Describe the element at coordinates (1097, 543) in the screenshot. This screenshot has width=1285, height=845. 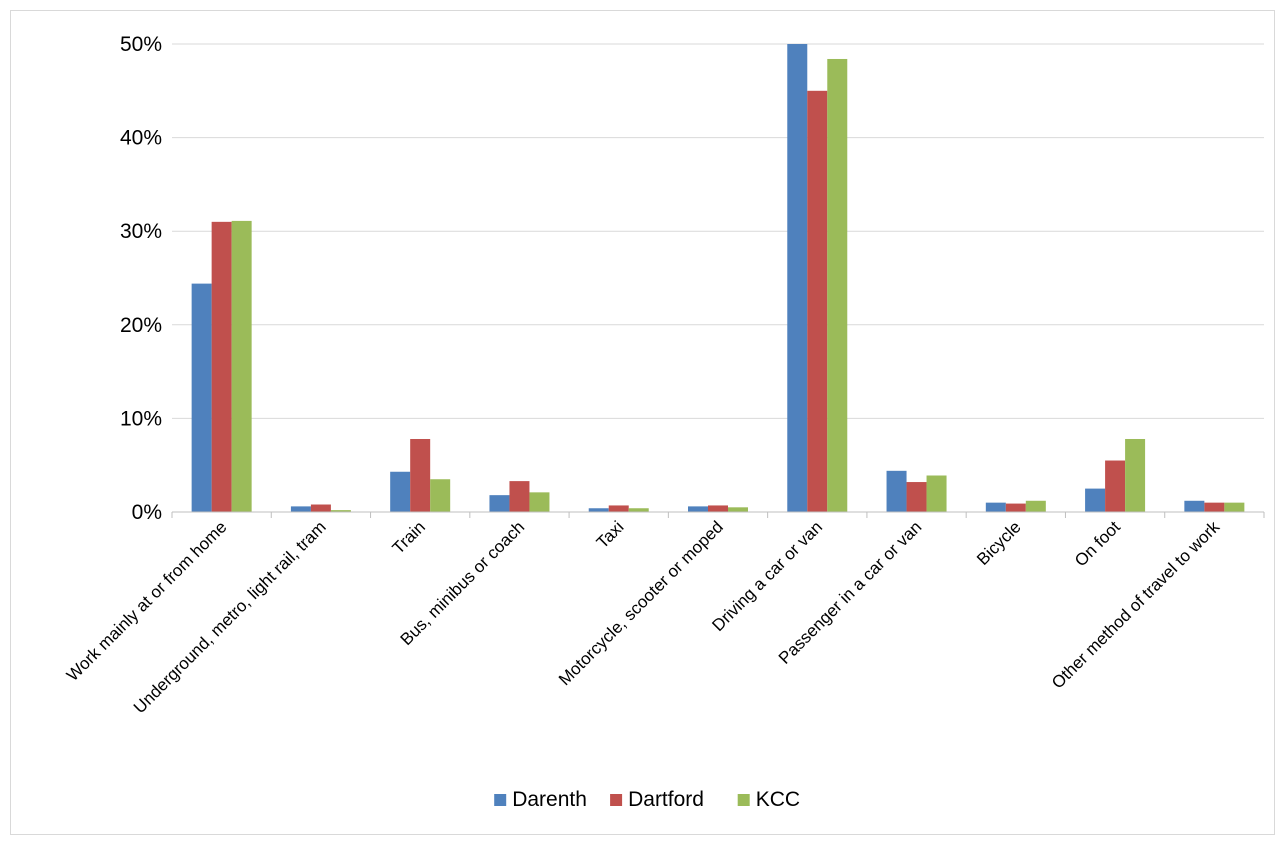
I see `x-tick-label: On foot` at that location.